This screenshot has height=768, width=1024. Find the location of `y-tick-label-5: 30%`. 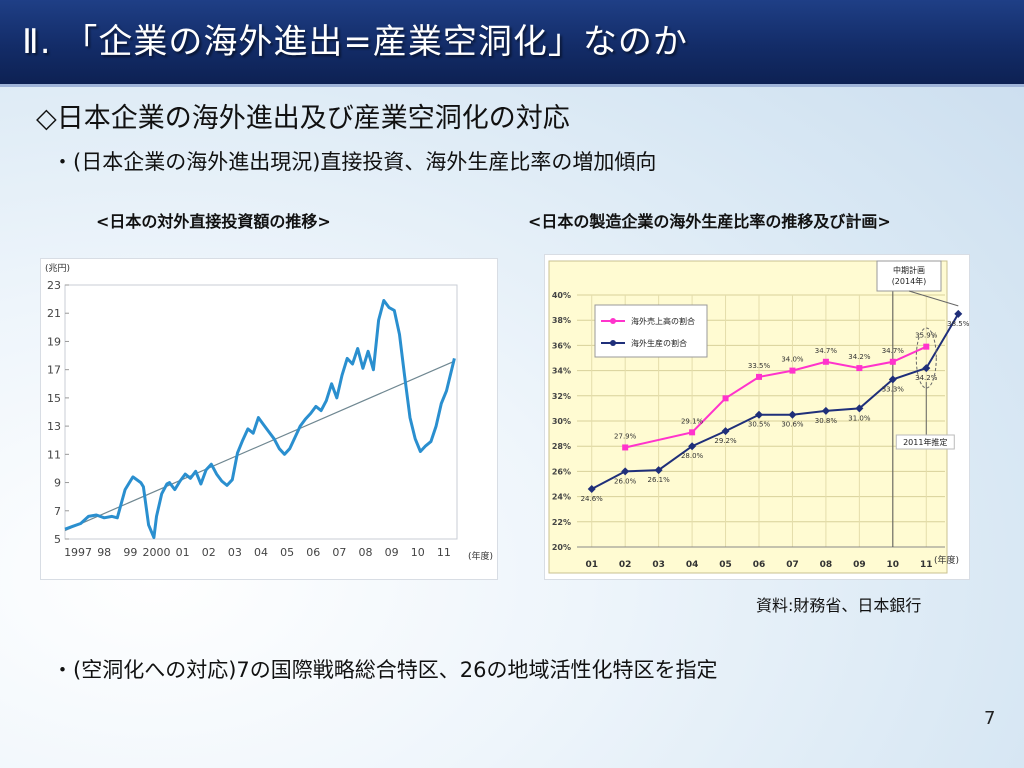

y-tick-label-5: 30% is located at coordinates (561, 421).